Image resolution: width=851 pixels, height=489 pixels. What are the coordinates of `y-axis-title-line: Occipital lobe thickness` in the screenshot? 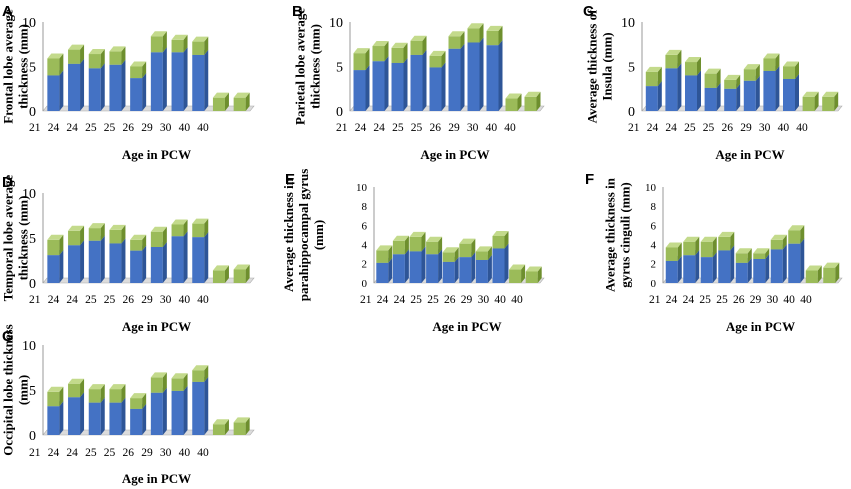 It's located at (8, 389).